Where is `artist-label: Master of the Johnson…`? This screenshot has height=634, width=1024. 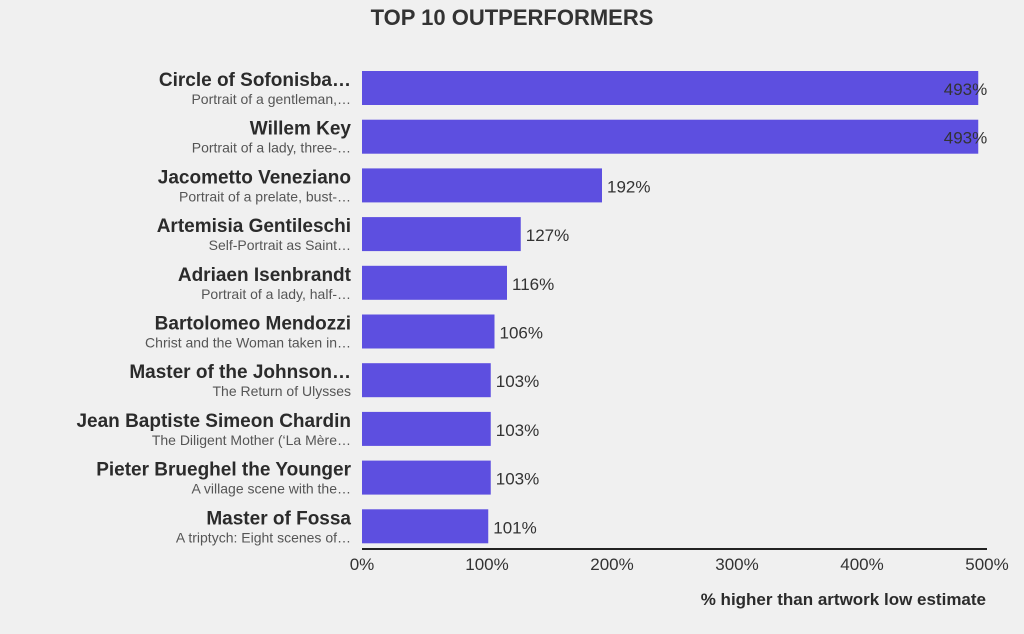 artist-label: Master of the Johnson… is located at coordinates (240, 372).